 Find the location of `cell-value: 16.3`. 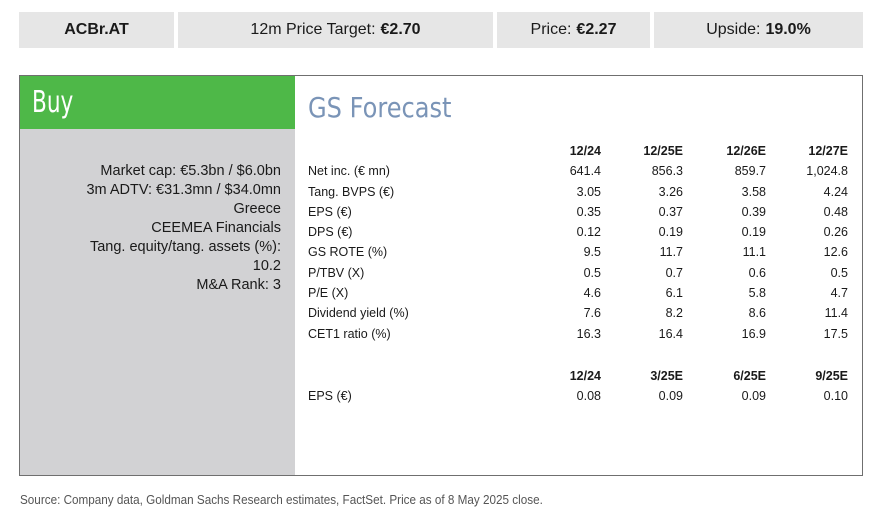

cell-value: 16.3 is located at coordinates (588, 333).